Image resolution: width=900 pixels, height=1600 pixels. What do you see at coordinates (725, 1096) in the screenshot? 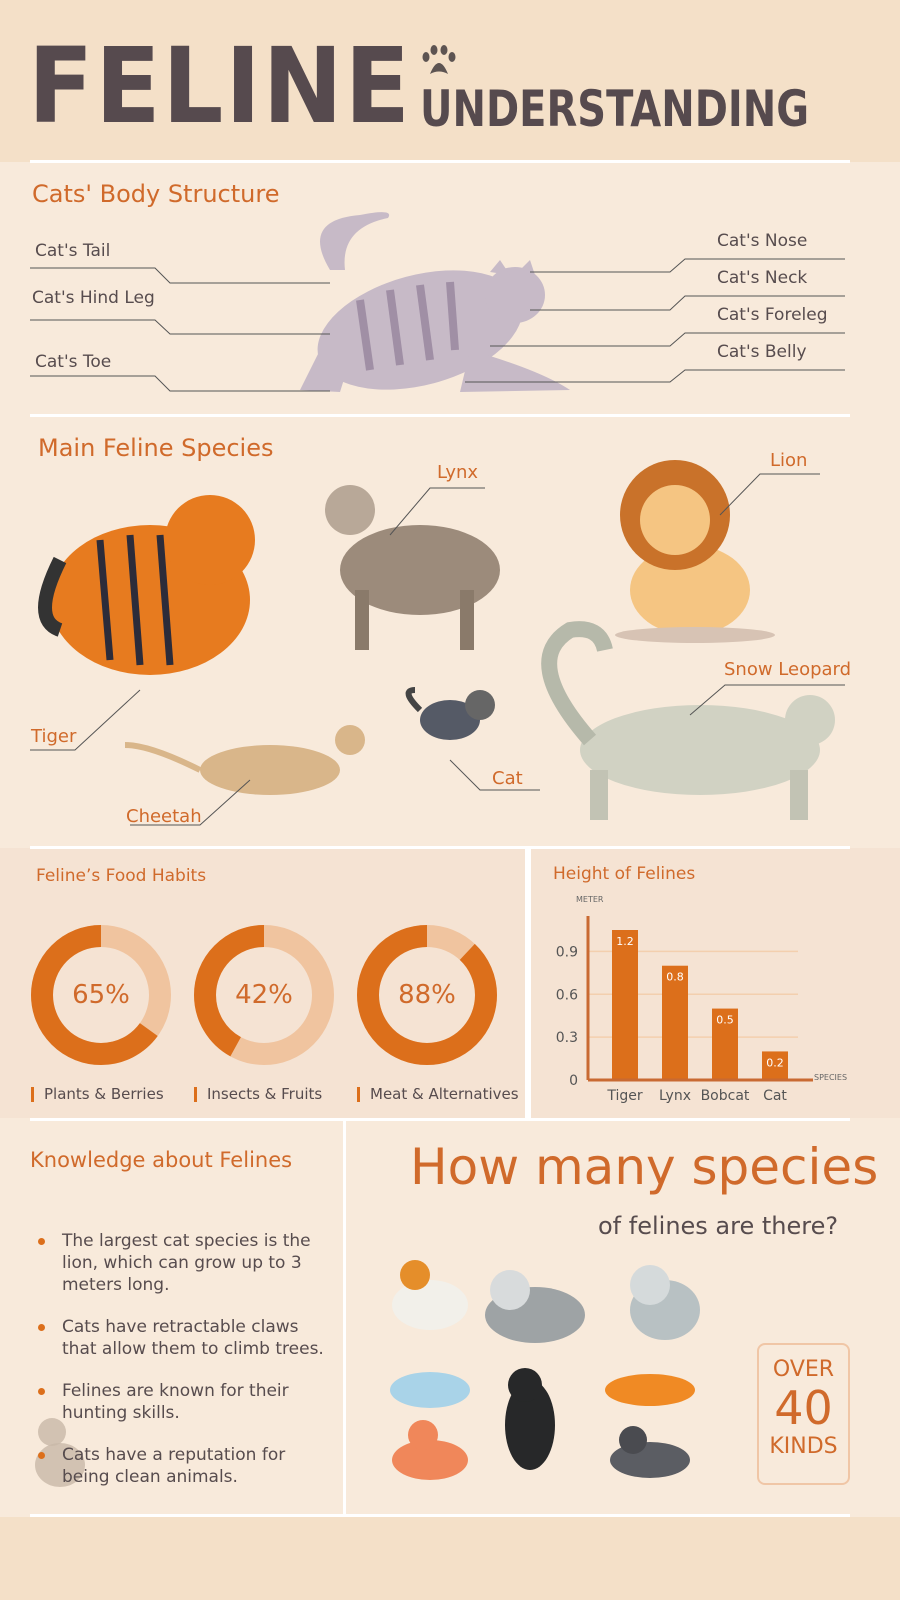
I see `x-tick-label: Bobcat` at bounding box center [725, 1096].